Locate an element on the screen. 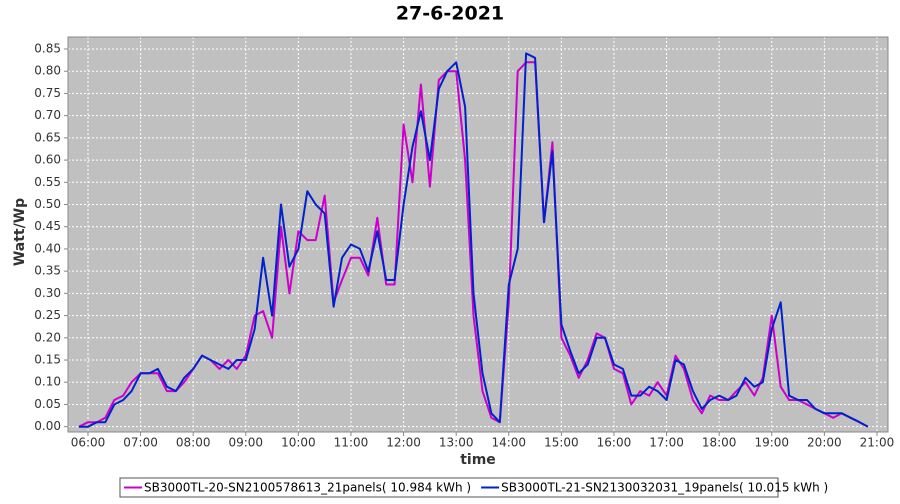 This screenshot has height=504, width=900. x-tick-label: 08:00 is located at coordinates (193, 443).